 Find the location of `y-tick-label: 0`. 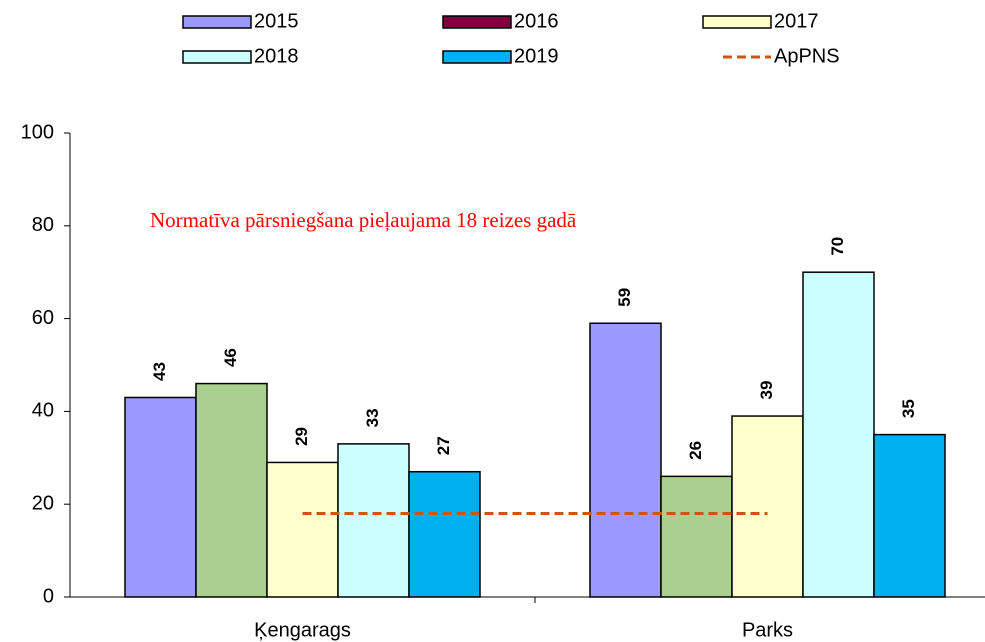

y-tick-label: 0 is located at coordinates (48, 596).